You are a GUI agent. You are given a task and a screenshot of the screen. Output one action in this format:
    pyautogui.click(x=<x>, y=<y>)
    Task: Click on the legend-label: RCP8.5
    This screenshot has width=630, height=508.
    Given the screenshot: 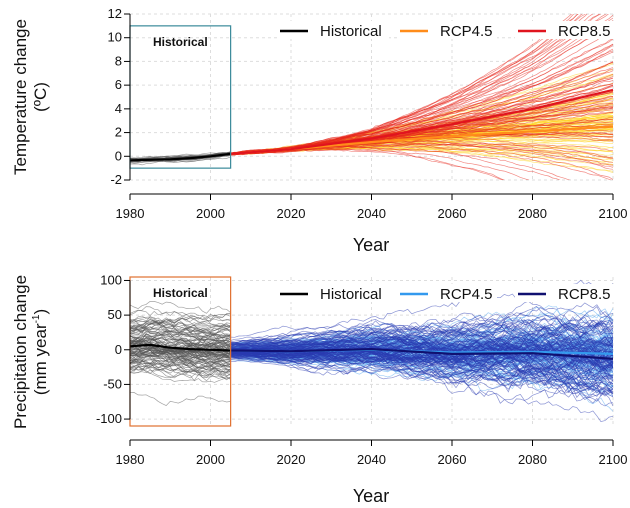 What is the action you would take?
    pyautogui.click(x=584, y=31)
    